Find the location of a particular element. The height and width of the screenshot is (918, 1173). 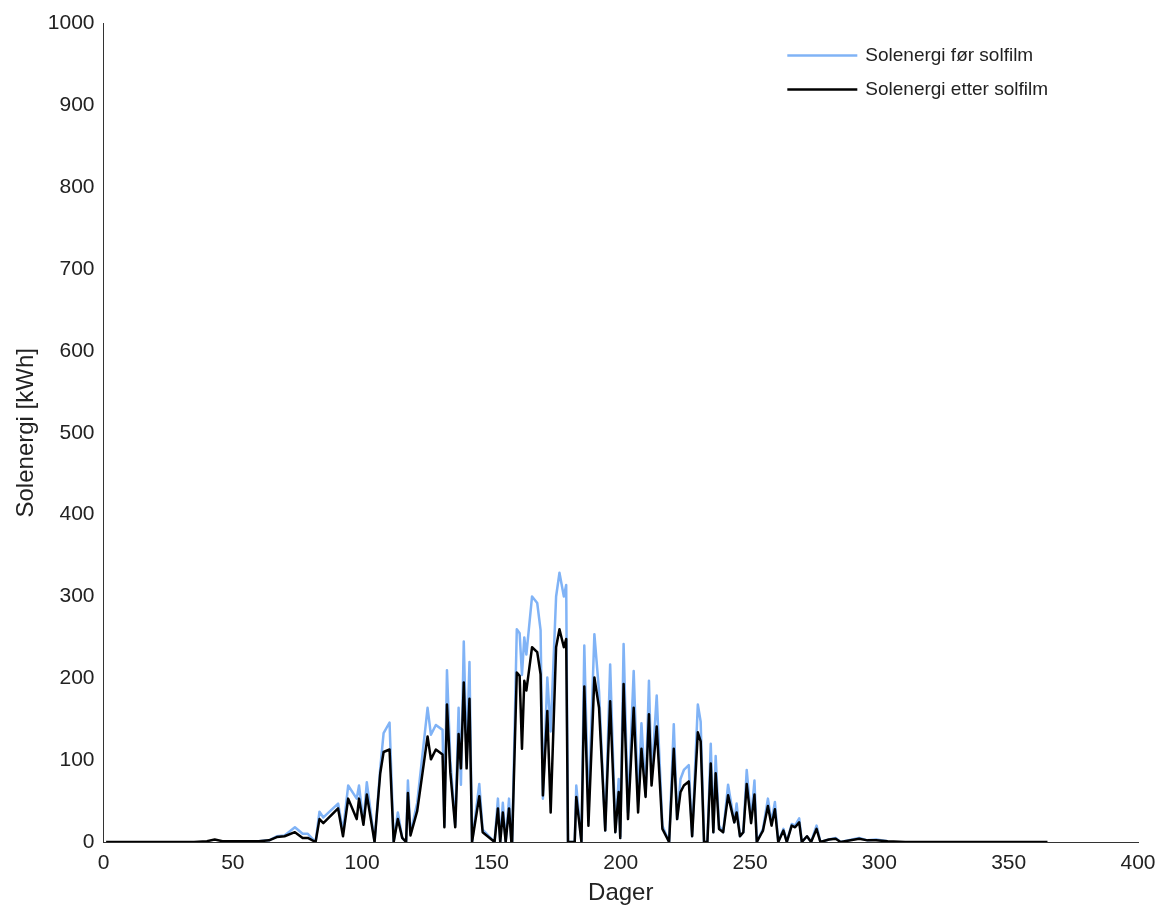

x-tick-label: 350 is located at coordinates (1009, 862).